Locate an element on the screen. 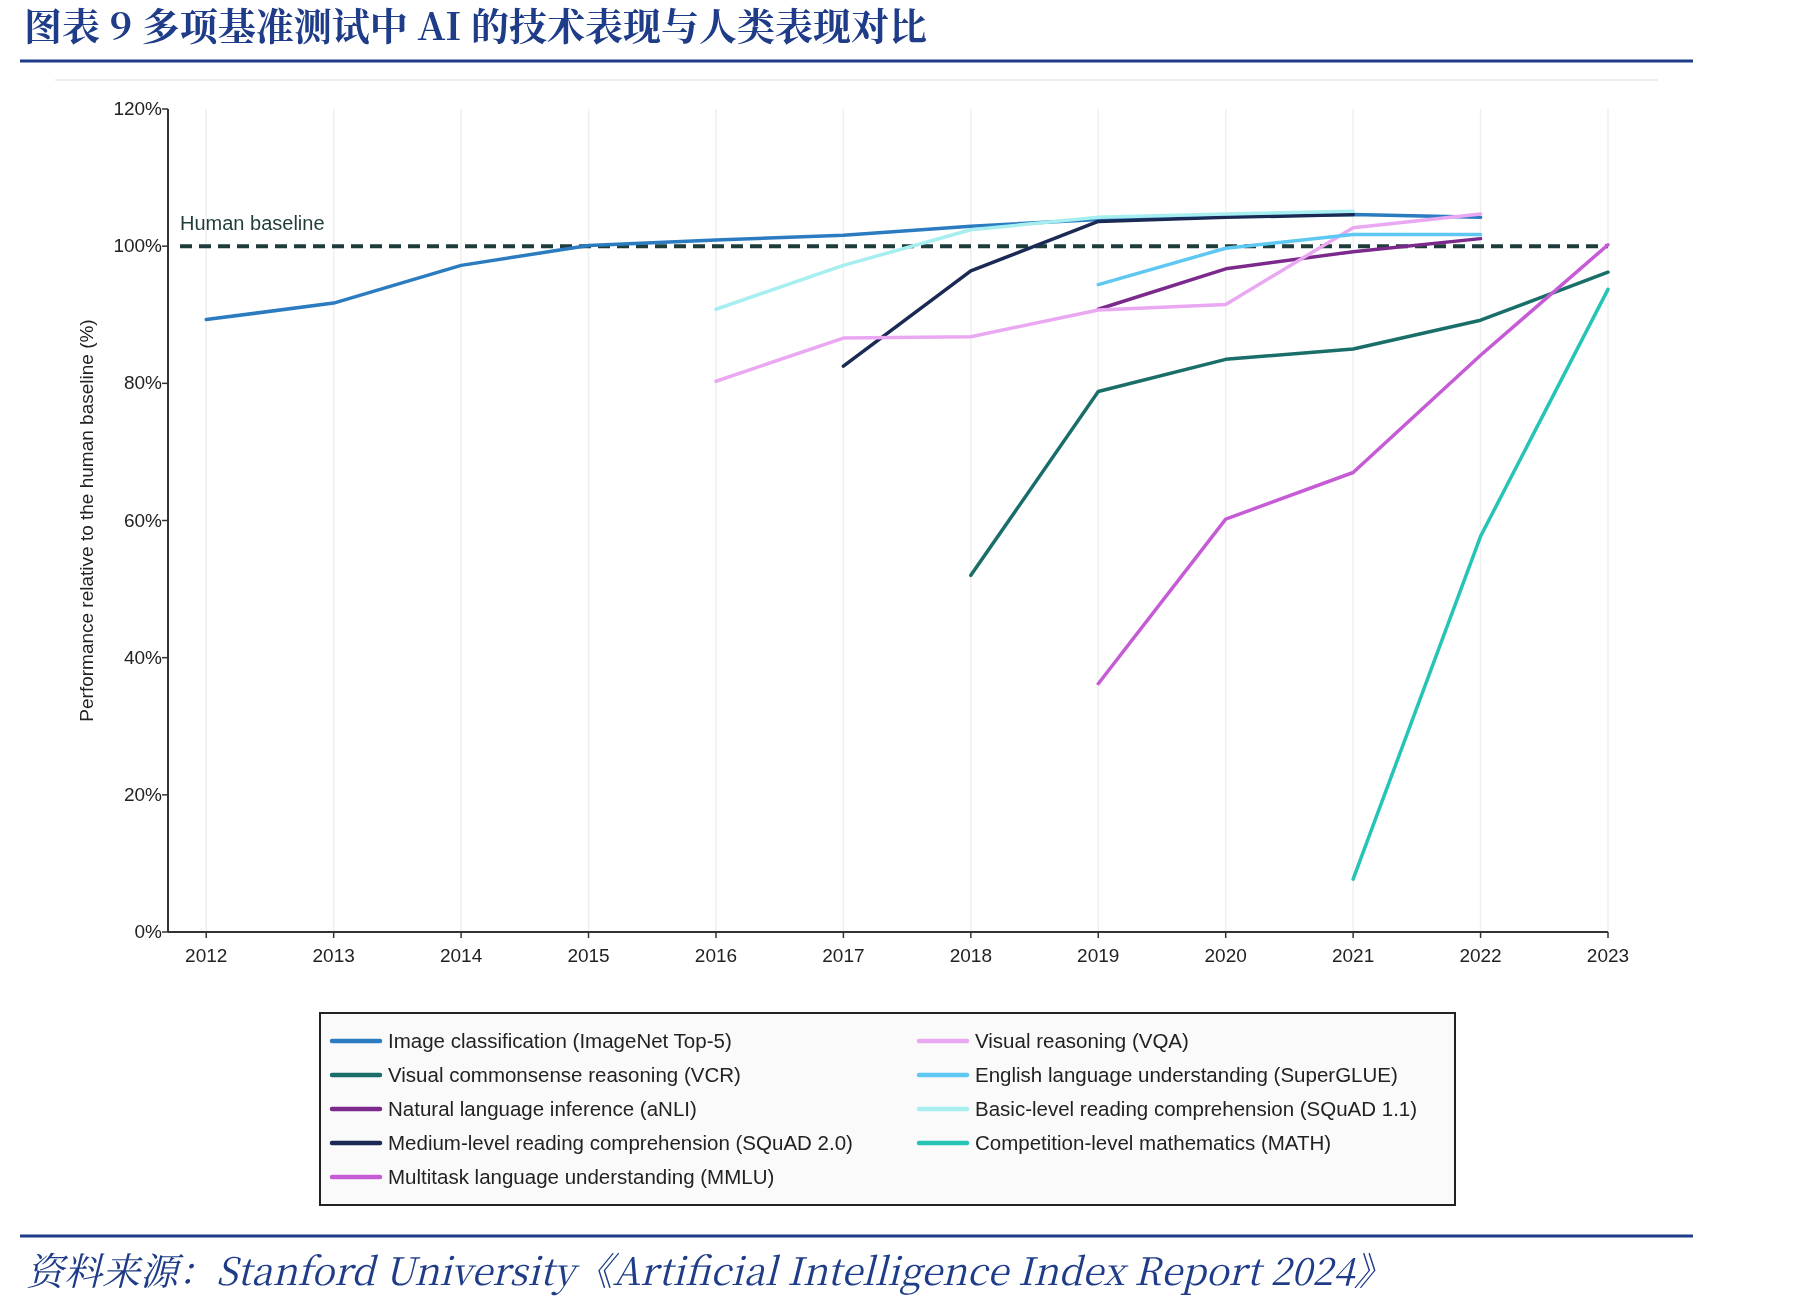  legend-label: Basic-level reading comprehension (SQuAD 1.1) is located at coordinates (1196, 1108).